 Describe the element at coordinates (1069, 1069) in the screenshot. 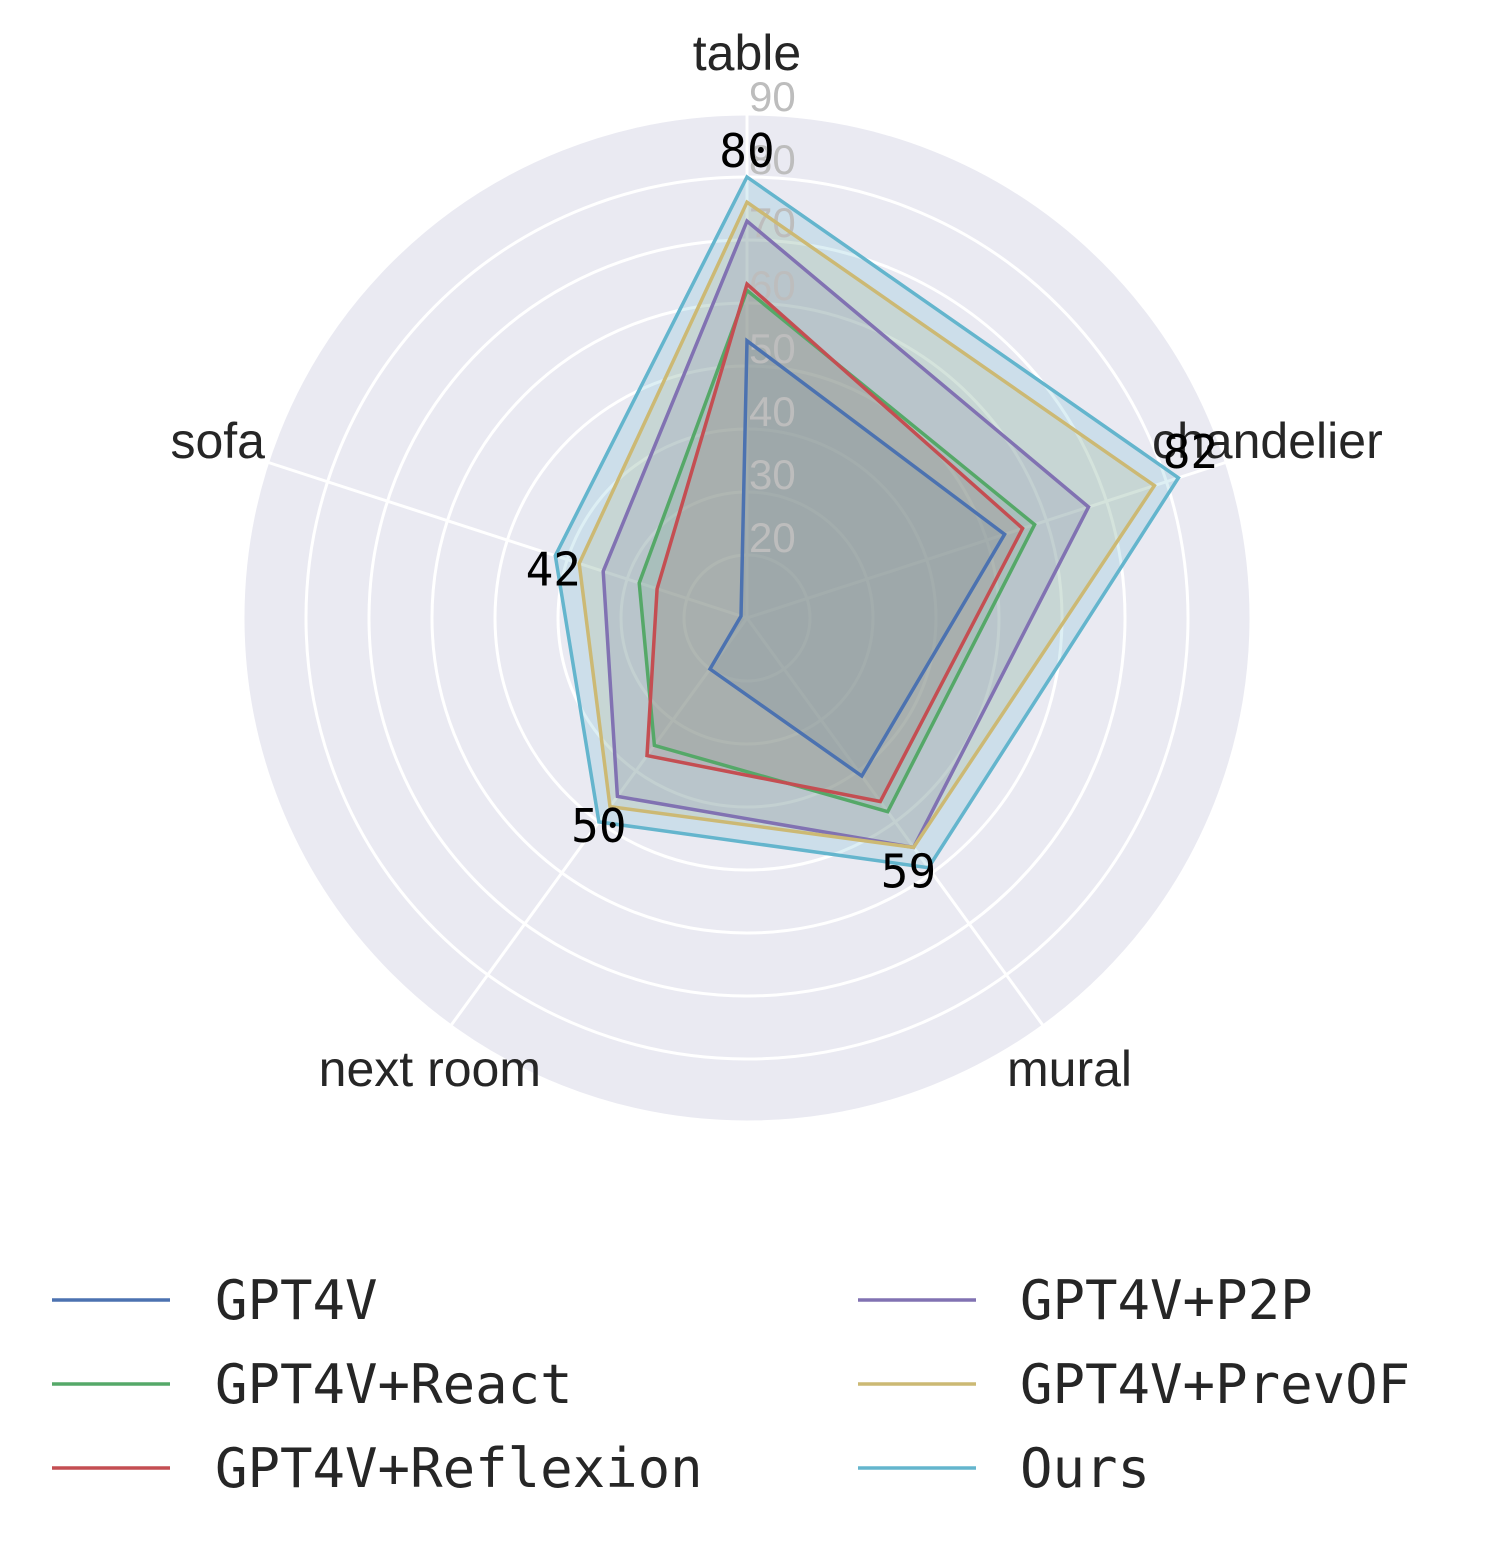

I see `category-label-mural: mural` at that location.